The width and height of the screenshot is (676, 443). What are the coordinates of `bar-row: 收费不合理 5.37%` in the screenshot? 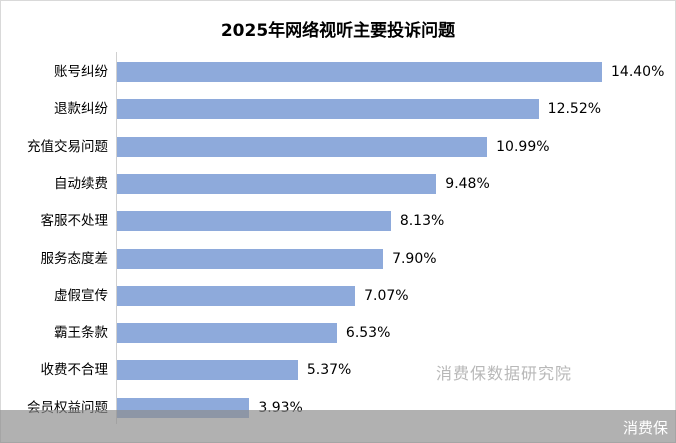 It's located at (338, 370).